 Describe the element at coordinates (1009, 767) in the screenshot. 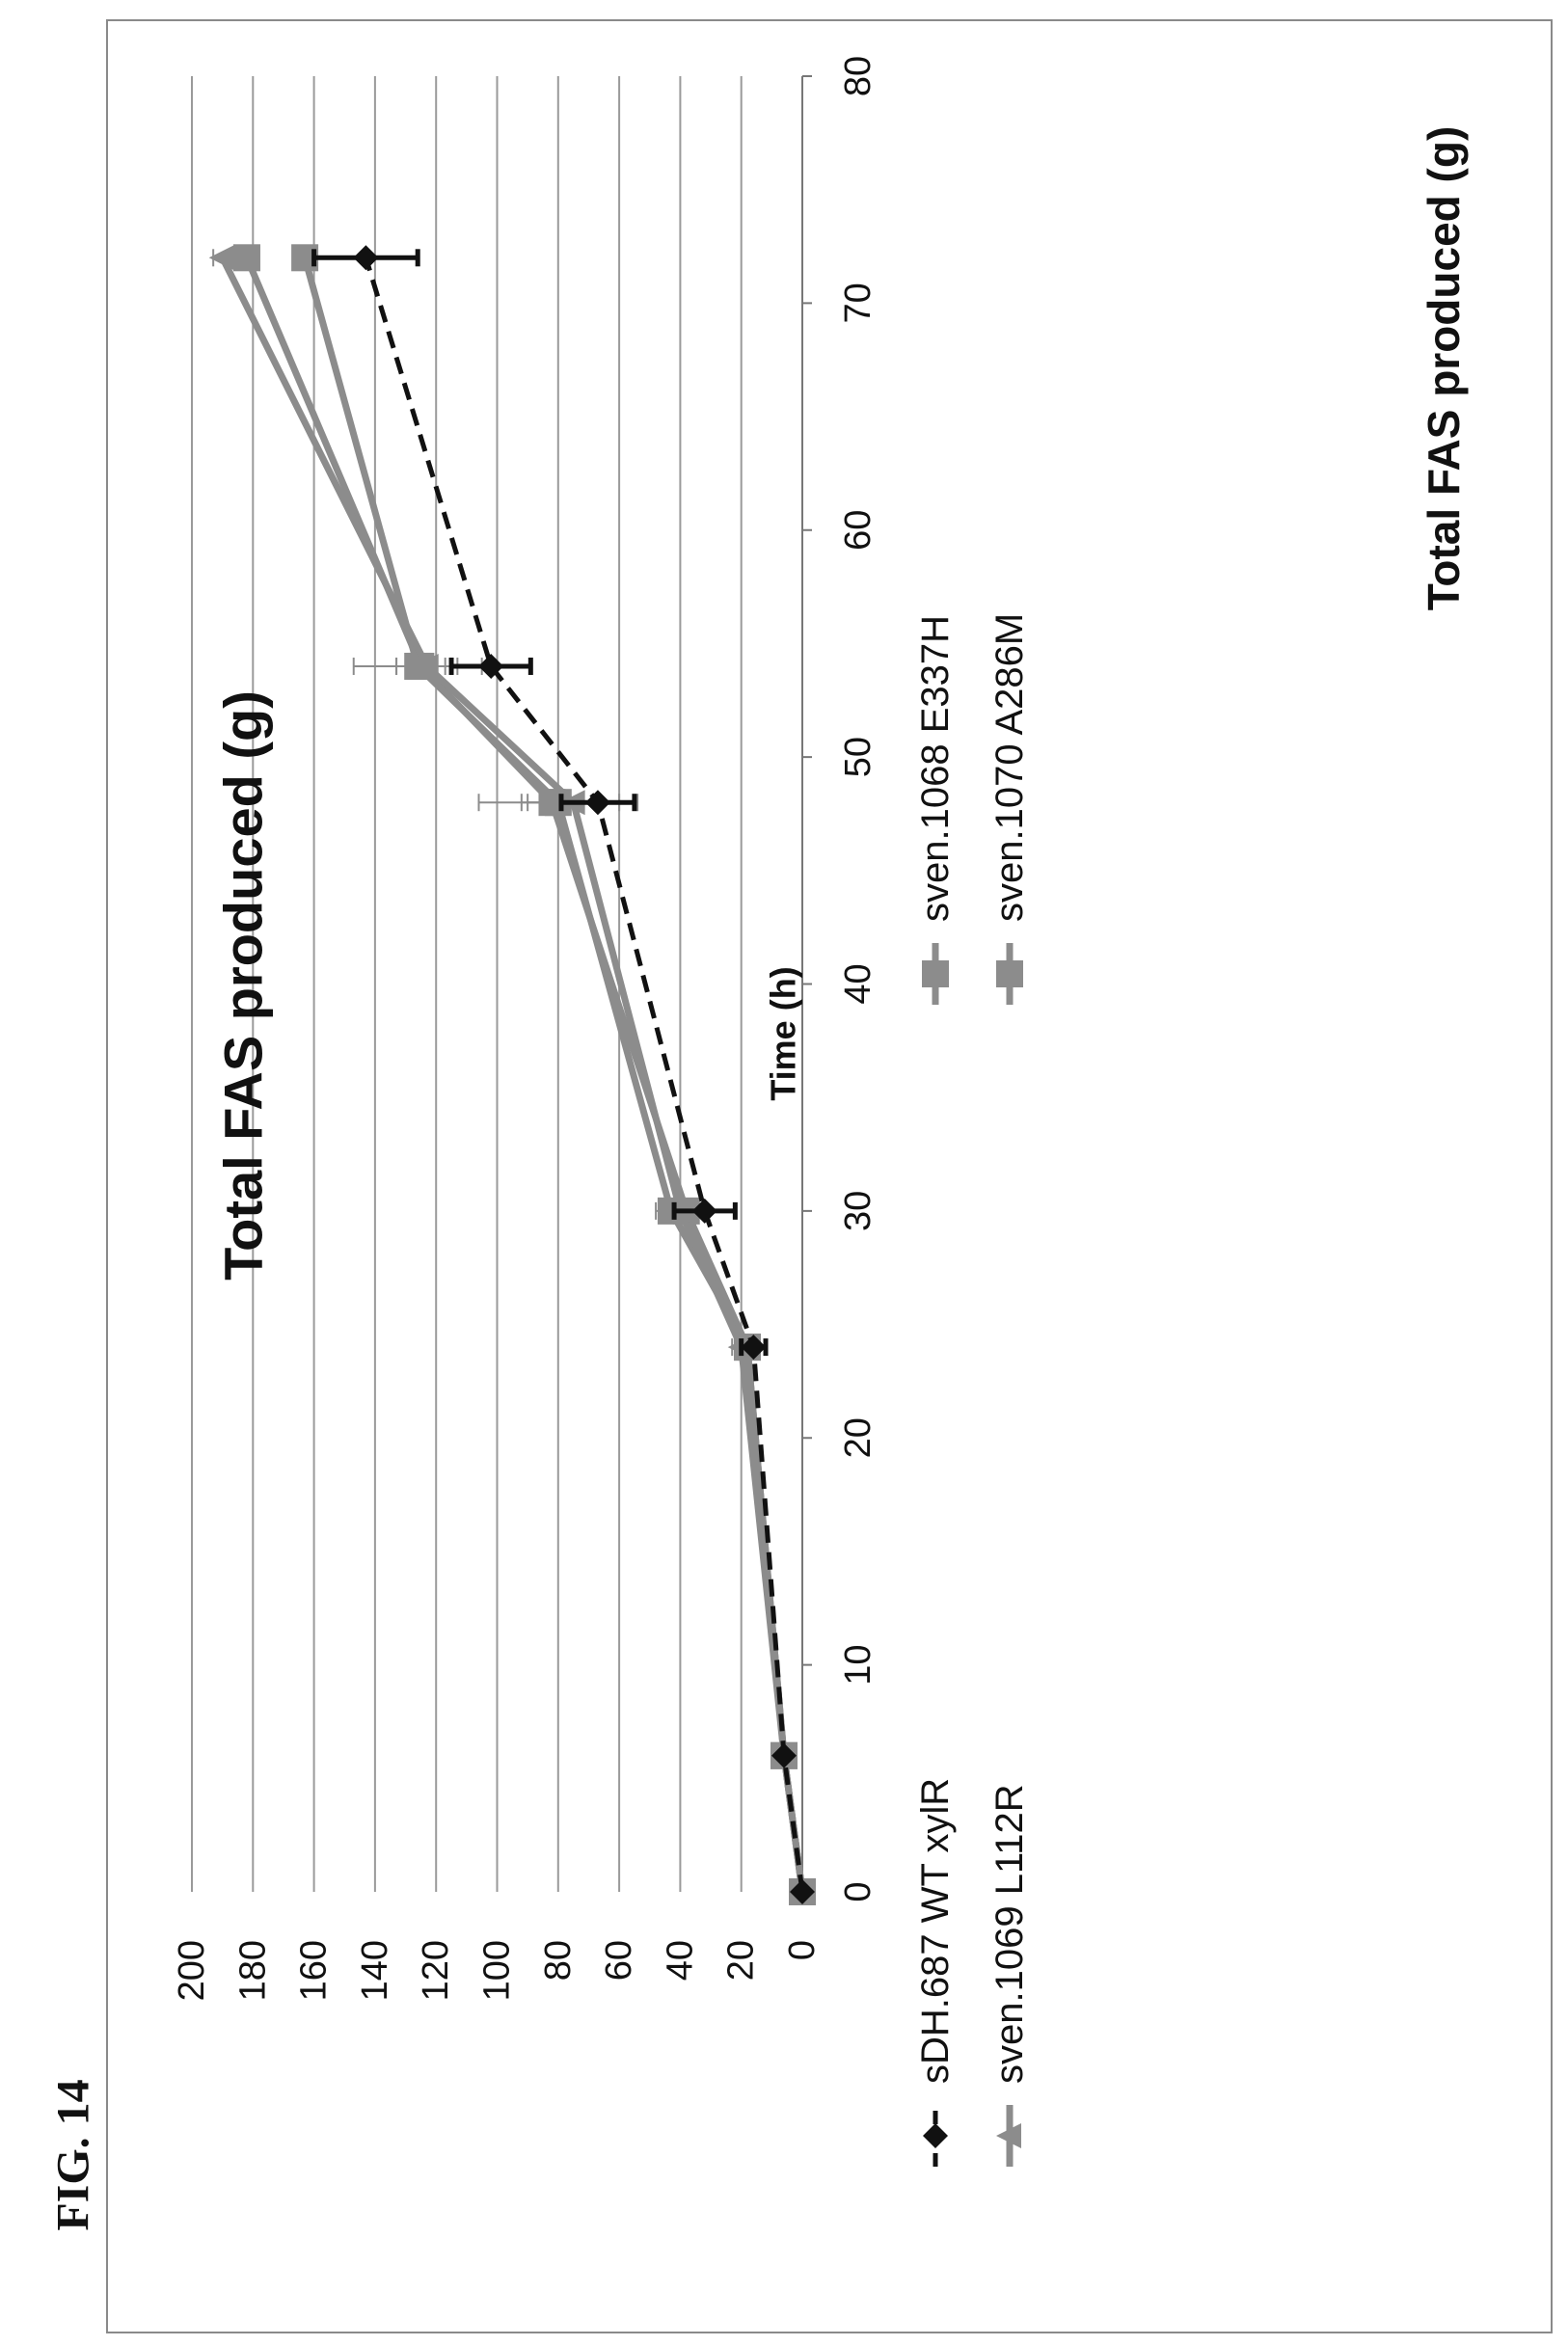

I see `legend-label: sven.1070 A286M` at that location.